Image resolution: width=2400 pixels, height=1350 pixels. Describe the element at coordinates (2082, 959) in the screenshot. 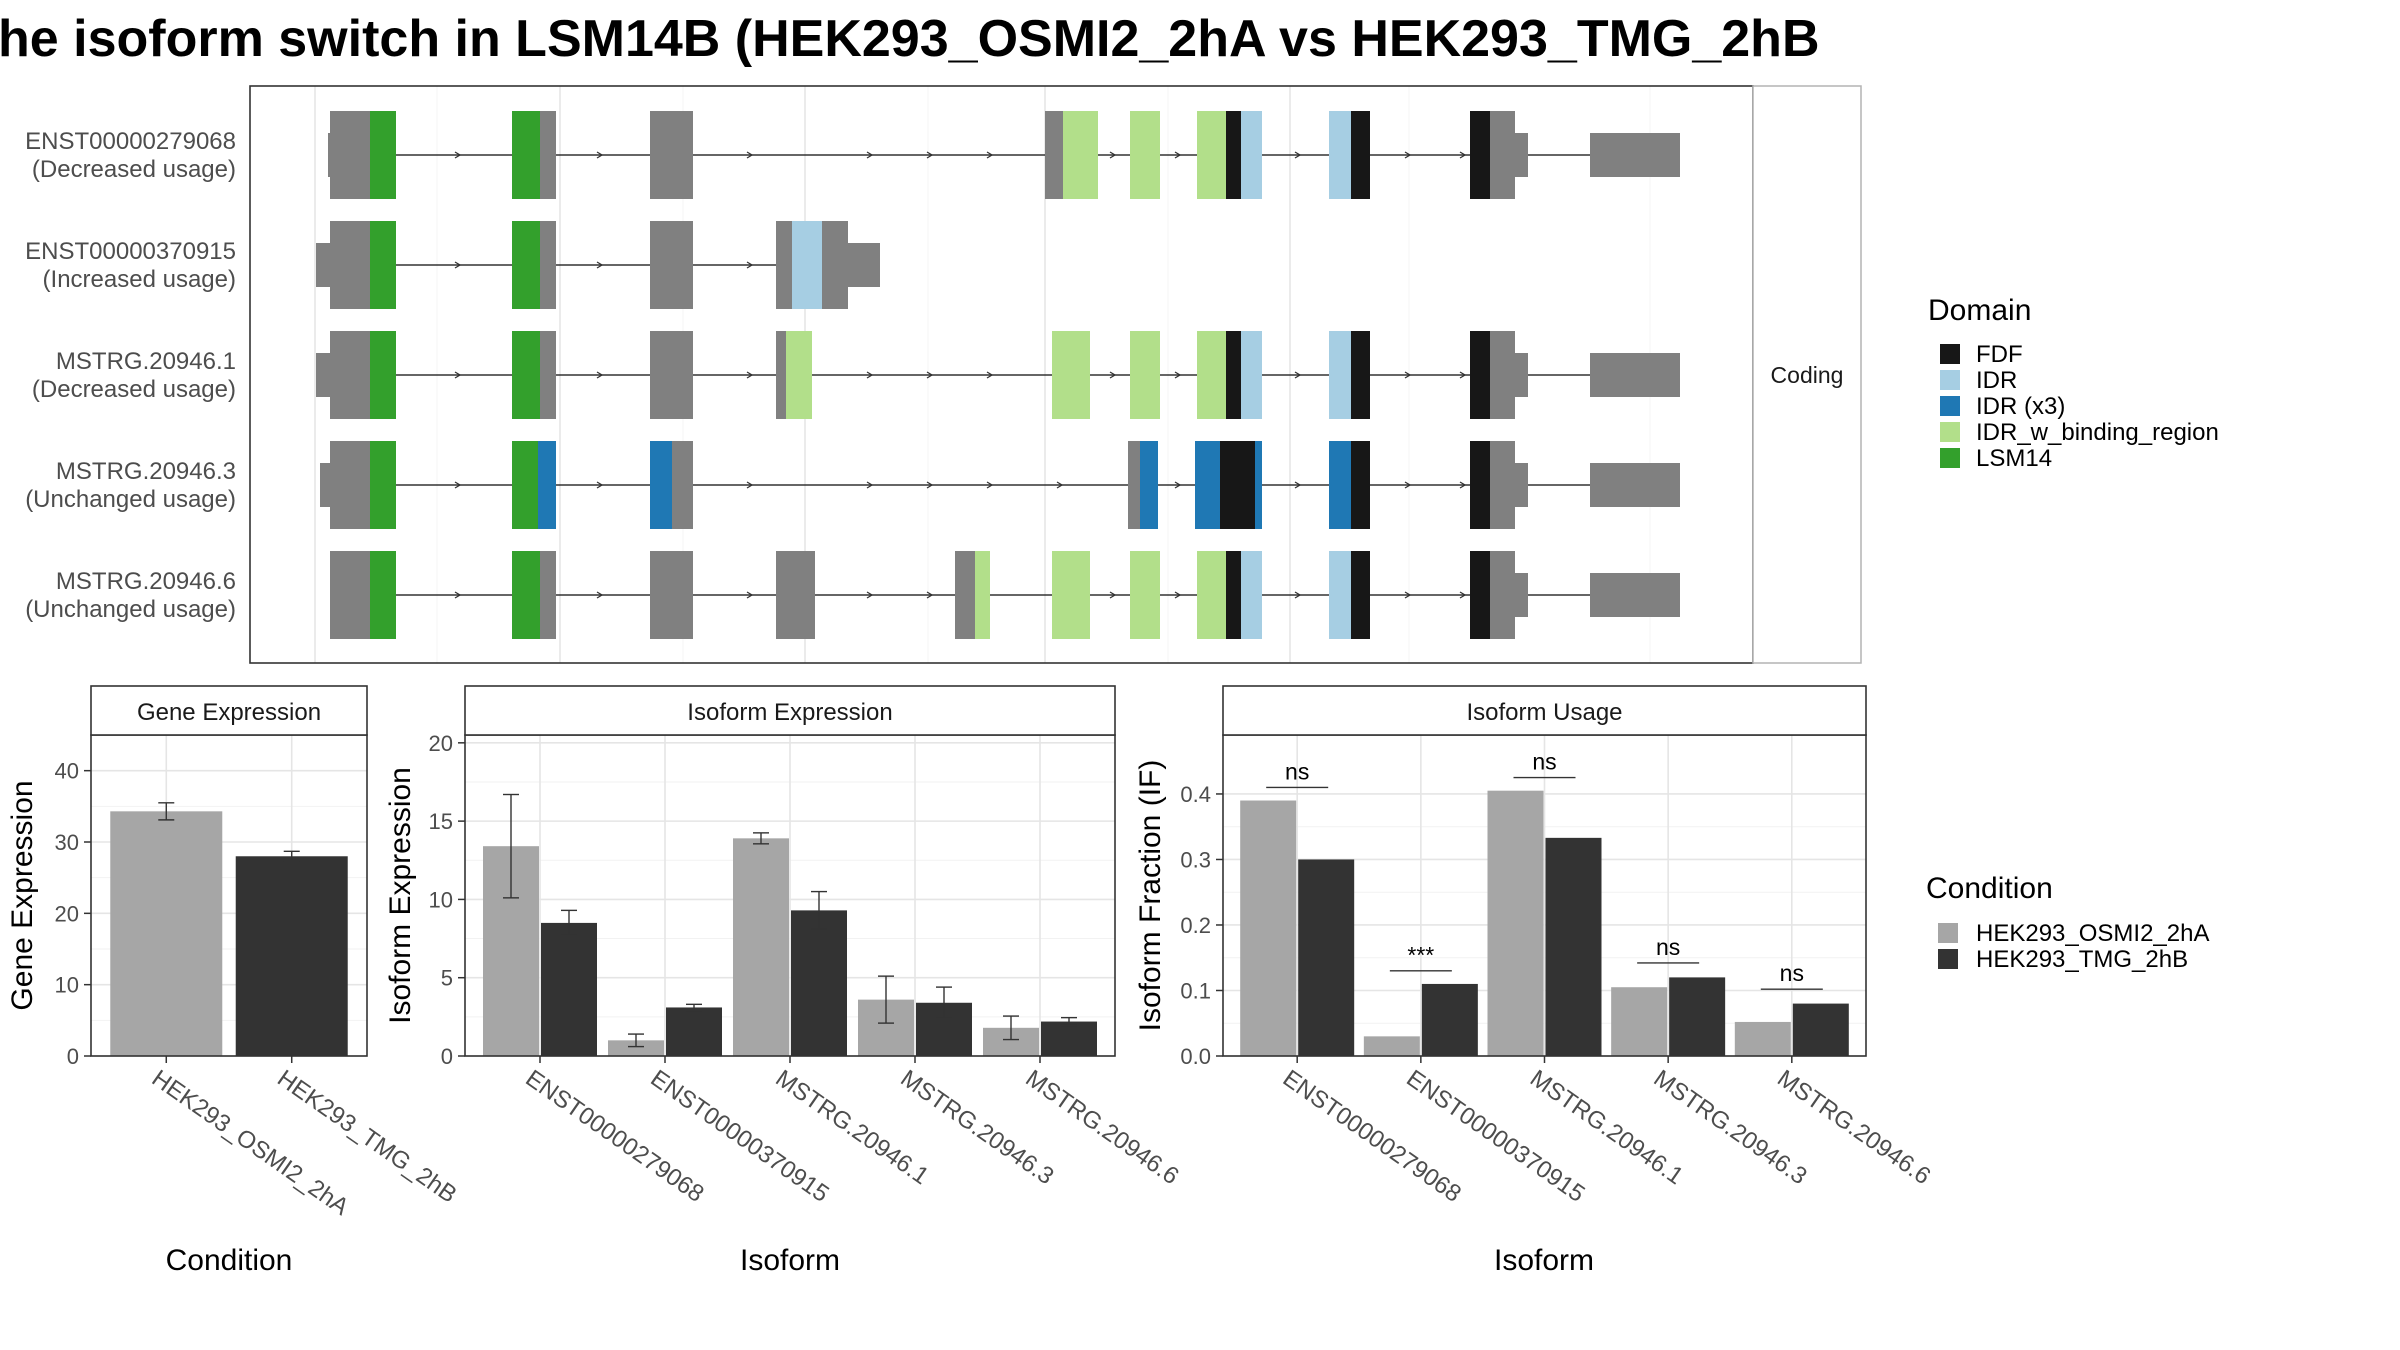

I see `condition-legend-label: HEK293_TMG_2hB` at that location.